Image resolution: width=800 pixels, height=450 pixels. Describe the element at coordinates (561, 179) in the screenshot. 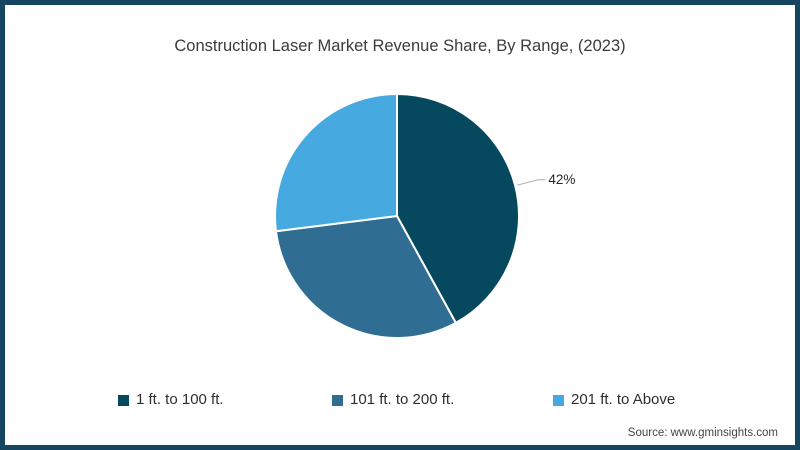

I see `pie-data-label: 42%` at that location.